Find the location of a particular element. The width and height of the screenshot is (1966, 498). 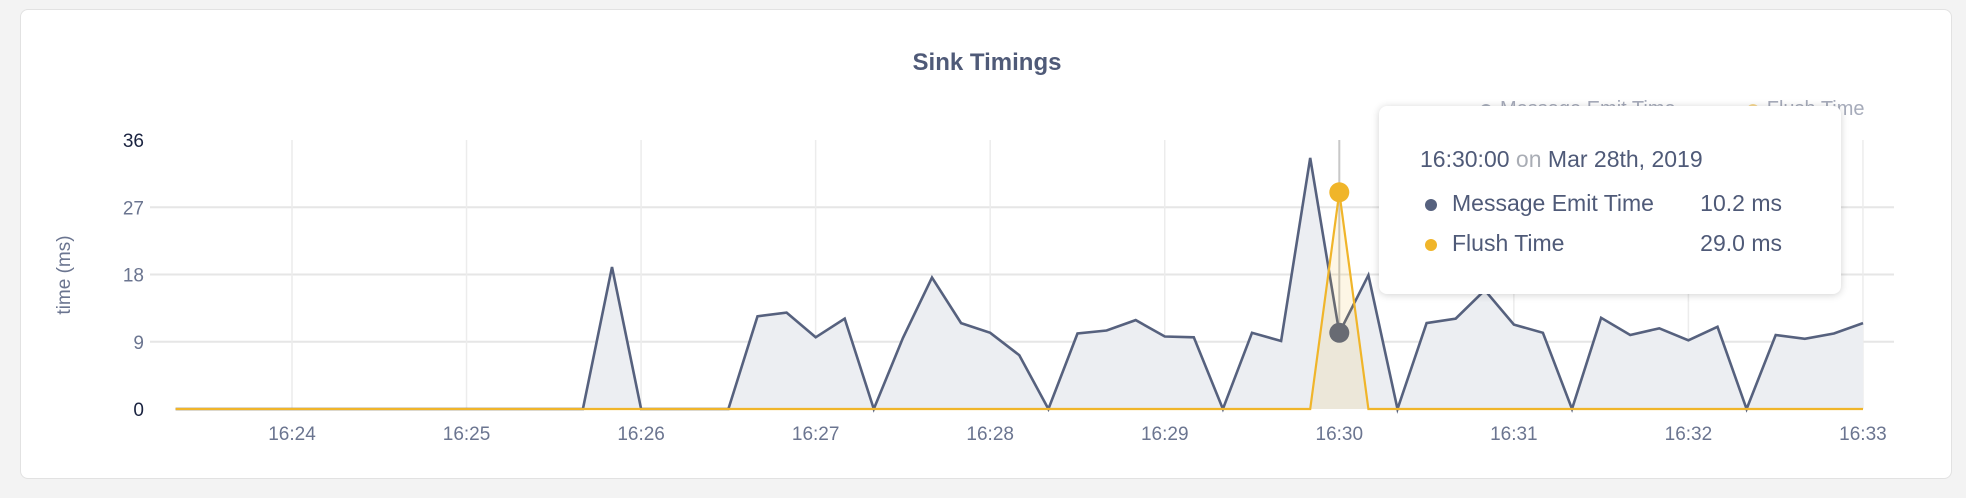

x-tick-label: 16:32 is located at coordinates (1689, 434).